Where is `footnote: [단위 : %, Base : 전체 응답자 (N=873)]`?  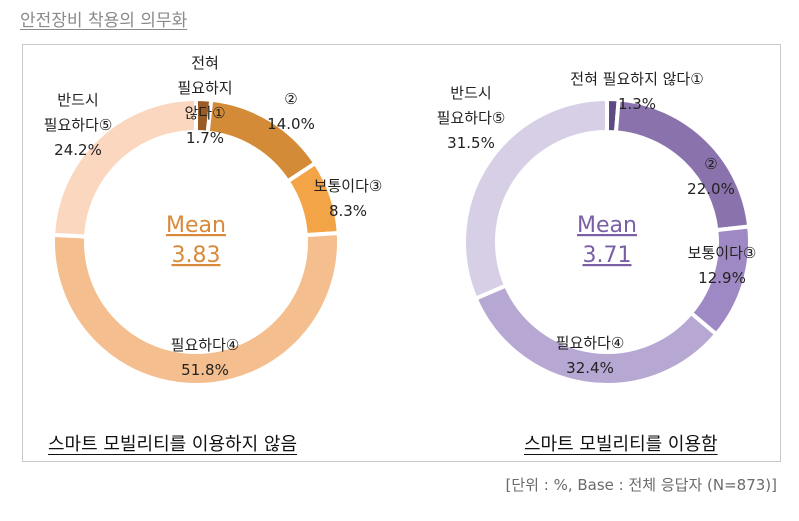 footnote: [단위 : %, Base : 전체 응답자 (N=873)] is located at coordinates (641, 485).